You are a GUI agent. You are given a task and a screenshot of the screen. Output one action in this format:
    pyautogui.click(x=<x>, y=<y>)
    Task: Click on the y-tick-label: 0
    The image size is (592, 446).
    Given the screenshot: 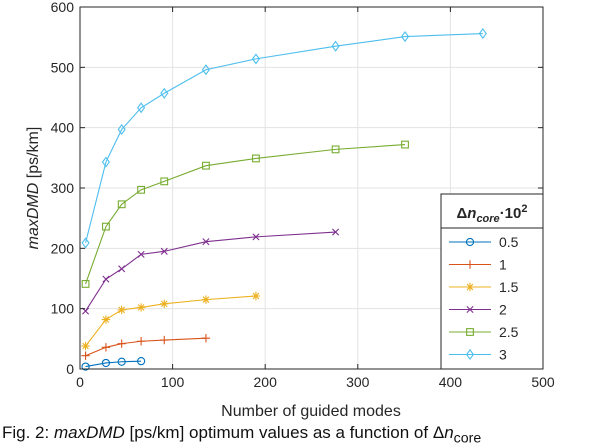 What is the action you would take?
    pyautogui.click(x=70, y=369)
    